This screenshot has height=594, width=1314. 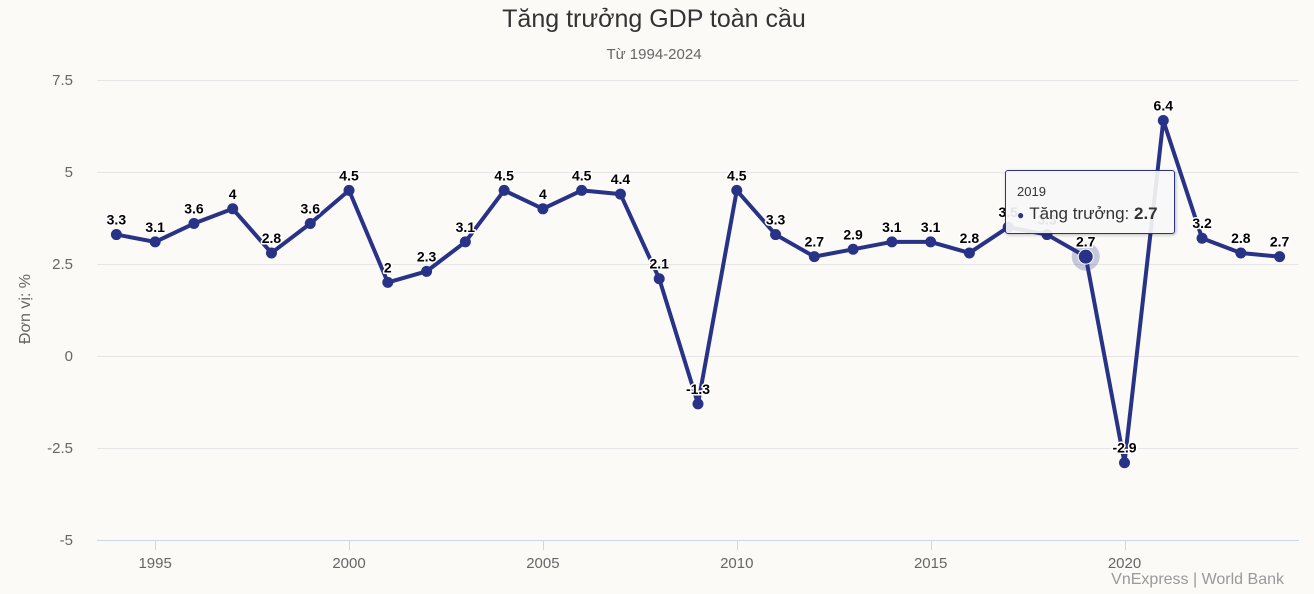 I want to click on tooltip-series-label: Tăng trưởng:, so click(x=1081, y=213).